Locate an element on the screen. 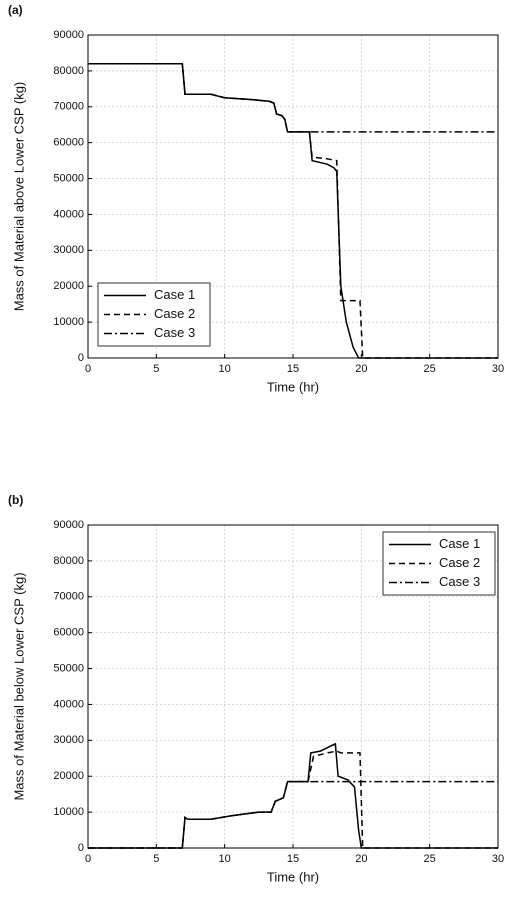 This screenshot has height=899, width=509. y-axis-label: Mass of Material below Lower CSP (kg) is located at coordinates (18, 686).